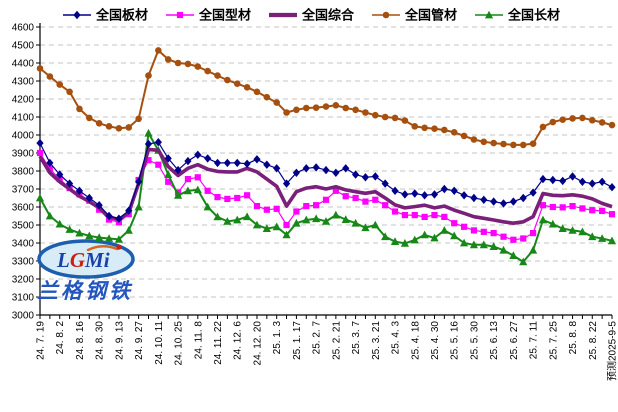 Image resolution: width=618 pixels, height=412 pixels. I want to click on legend-item-long: 全国长材, so click(517, 15).